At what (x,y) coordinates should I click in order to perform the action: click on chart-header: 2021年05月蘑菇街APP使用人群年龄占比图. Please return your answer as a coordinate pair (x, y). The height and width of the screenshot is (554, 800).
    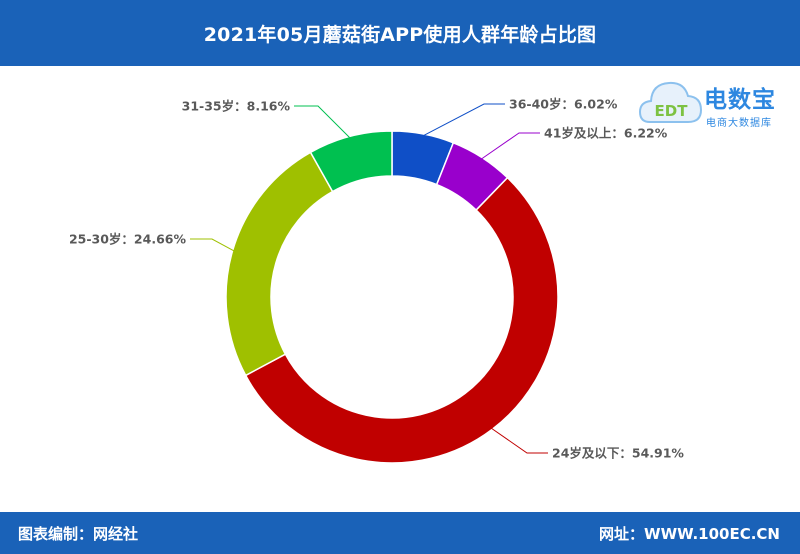
    Looking at the image, I should click on (400, 33).